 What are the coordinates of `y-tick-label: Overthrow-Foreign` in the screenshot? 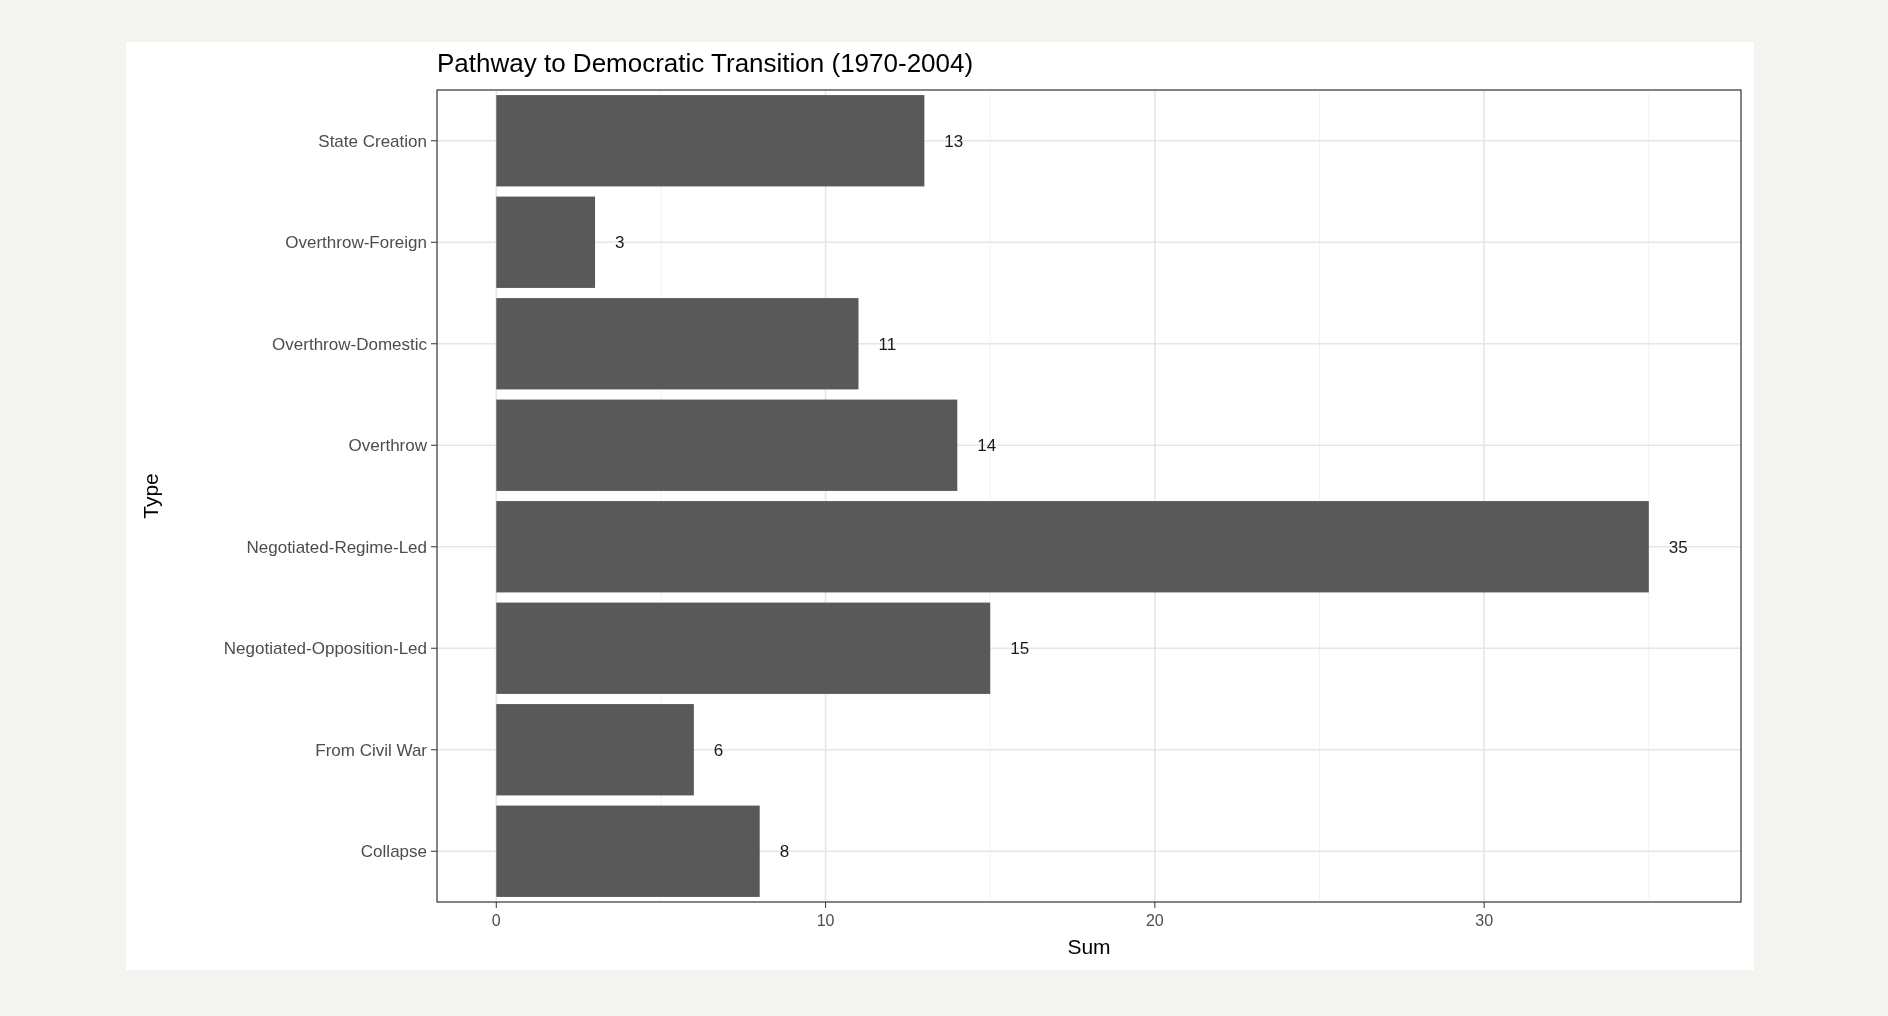 It's located at (356, 243).